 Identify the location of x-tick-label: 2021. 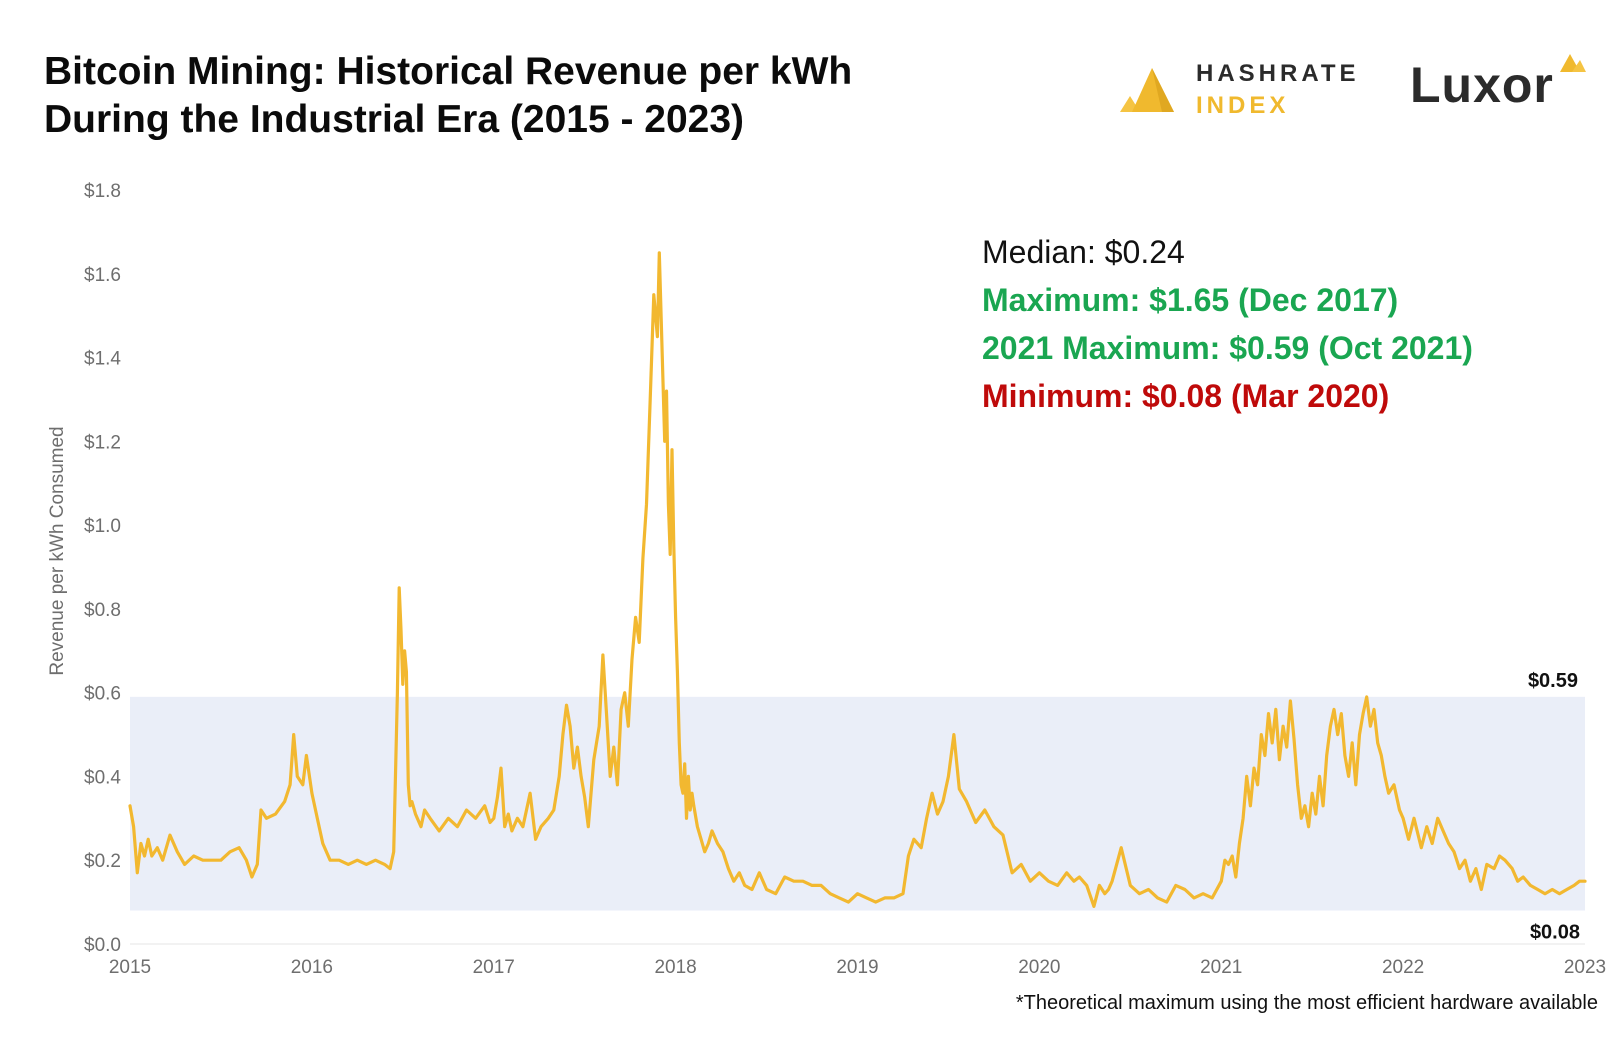
(1221, 967).